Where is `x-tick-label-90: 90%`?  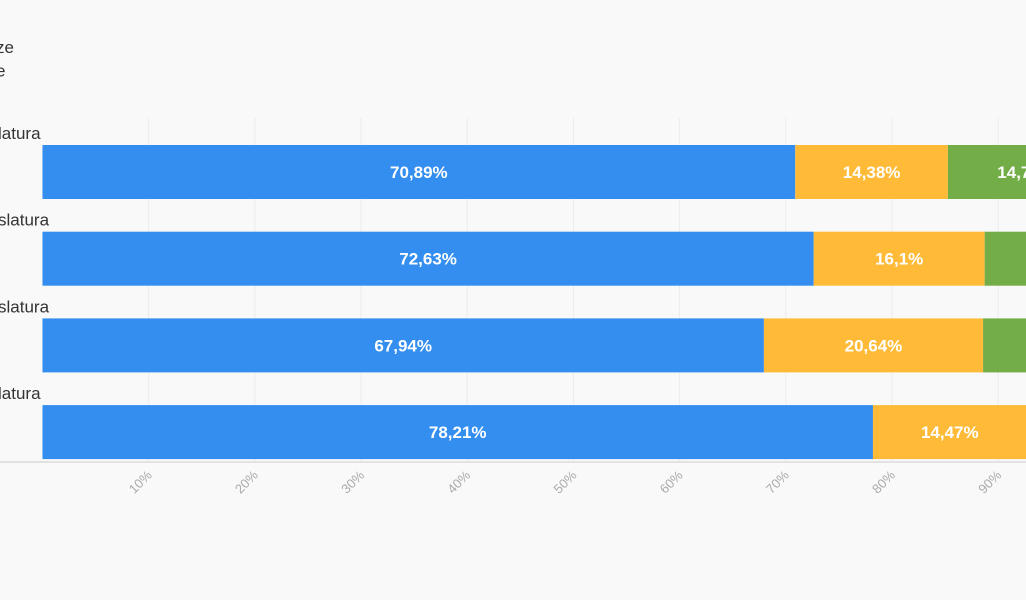 x-tick-label-90: 90% is located at coordinates (989, 481).